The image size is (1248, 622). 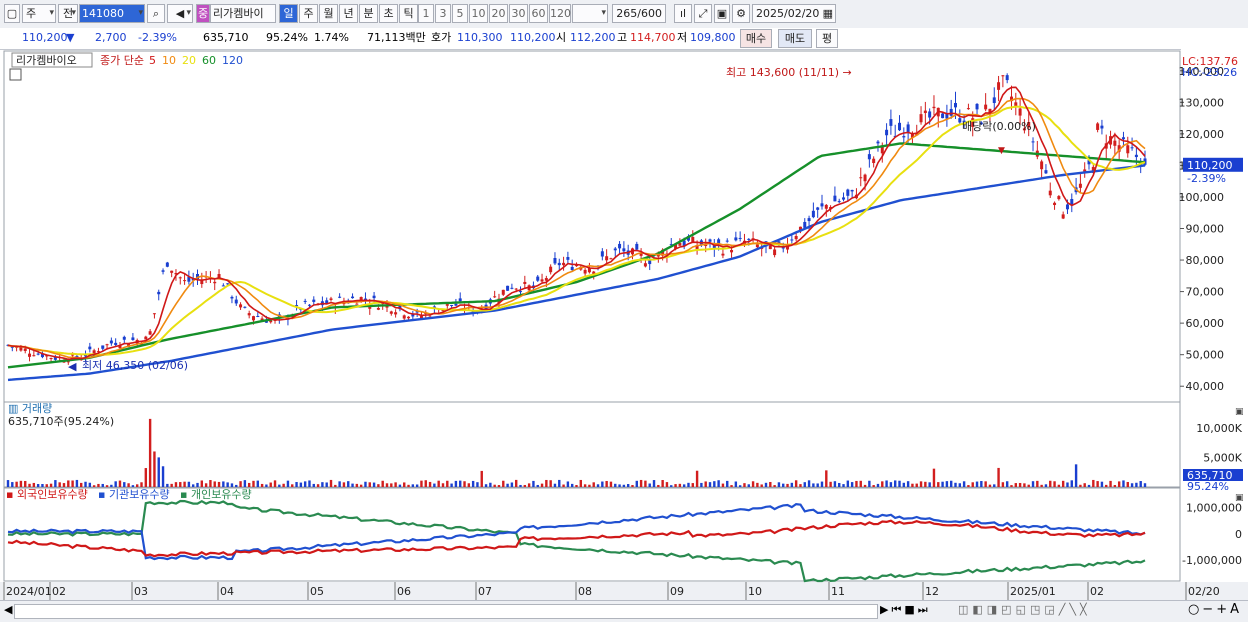 What do you see at coordinates (446, 611) in the screenshot?
I see `scroll-track` at bounding box center [446, 611].